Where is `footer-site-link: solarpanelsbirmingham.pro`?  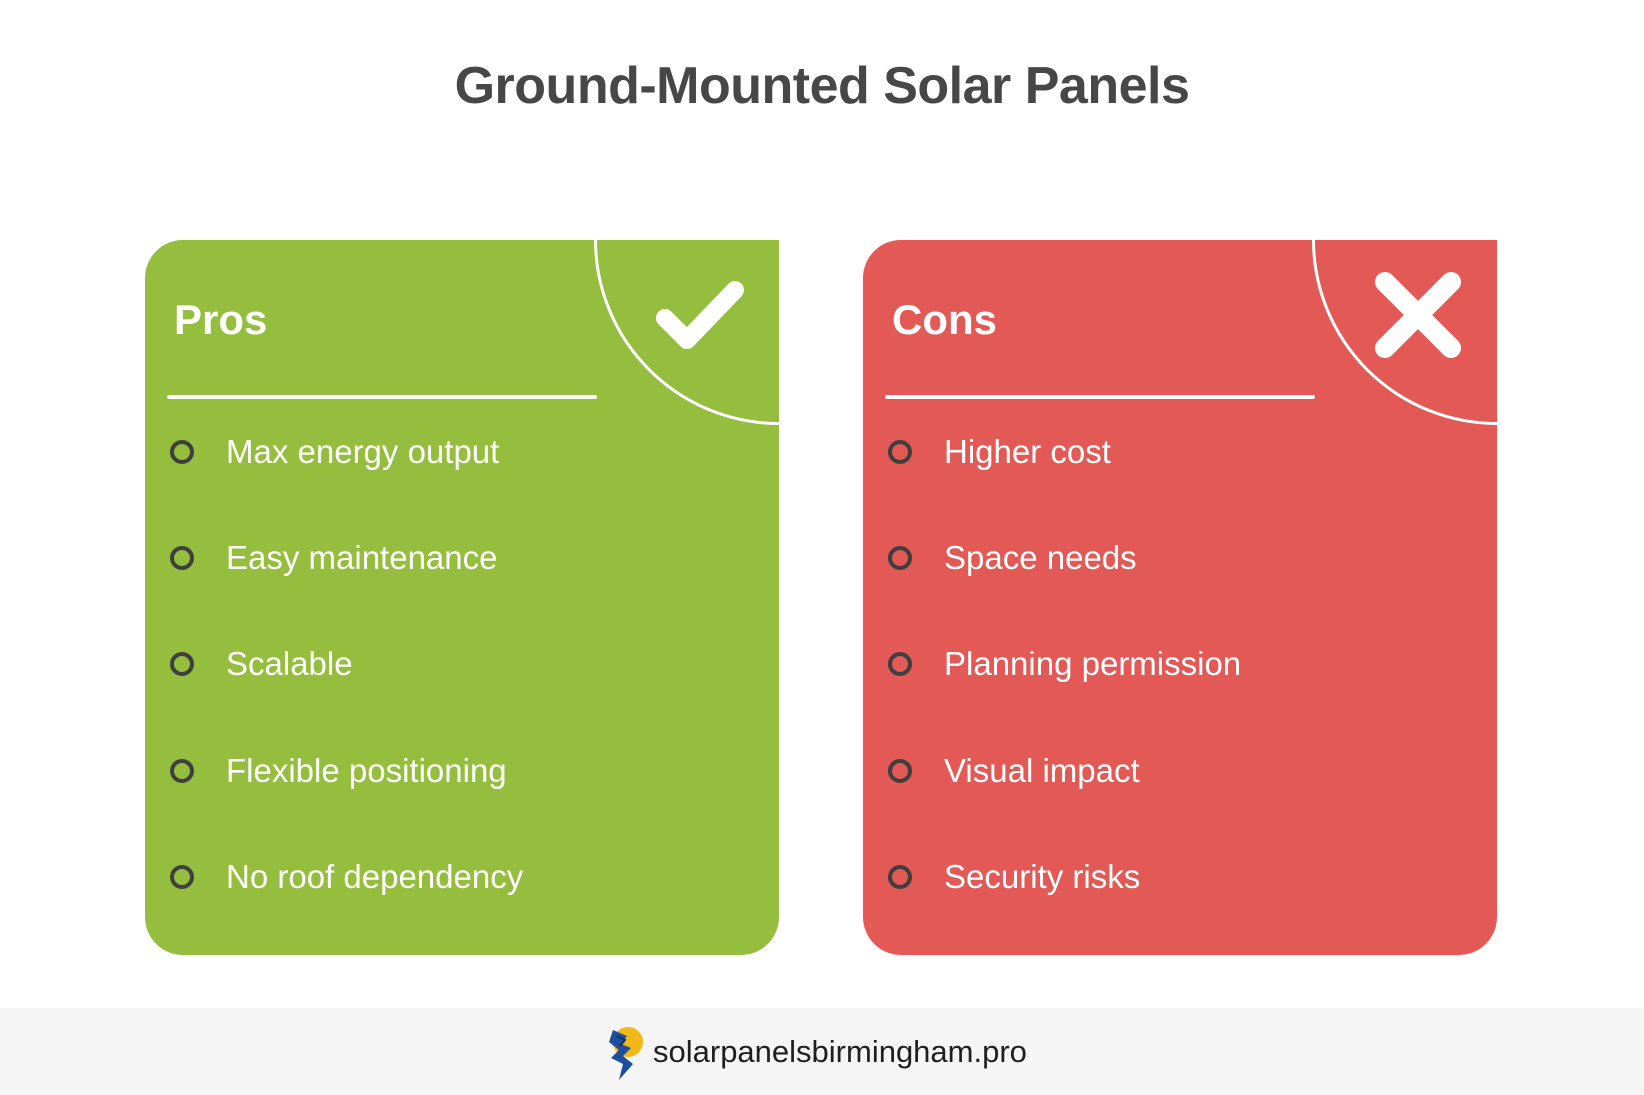
footer-site-link: solarpanelsbirmingham.pro is located at coordinates (840, 1051).